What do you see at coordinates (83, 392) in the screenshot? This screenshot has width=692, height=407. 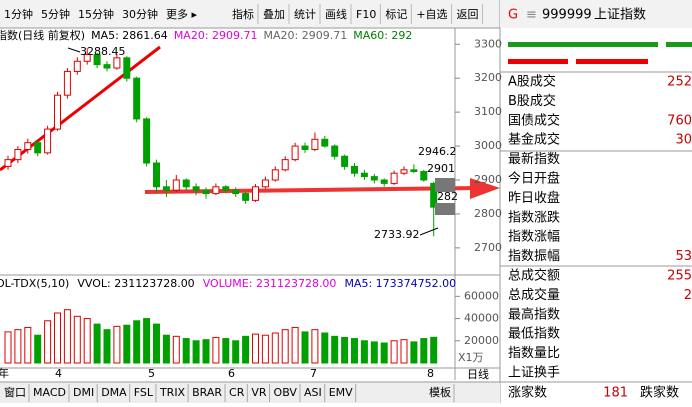 I see `tab: DMI` at bounding box center [83, 392].